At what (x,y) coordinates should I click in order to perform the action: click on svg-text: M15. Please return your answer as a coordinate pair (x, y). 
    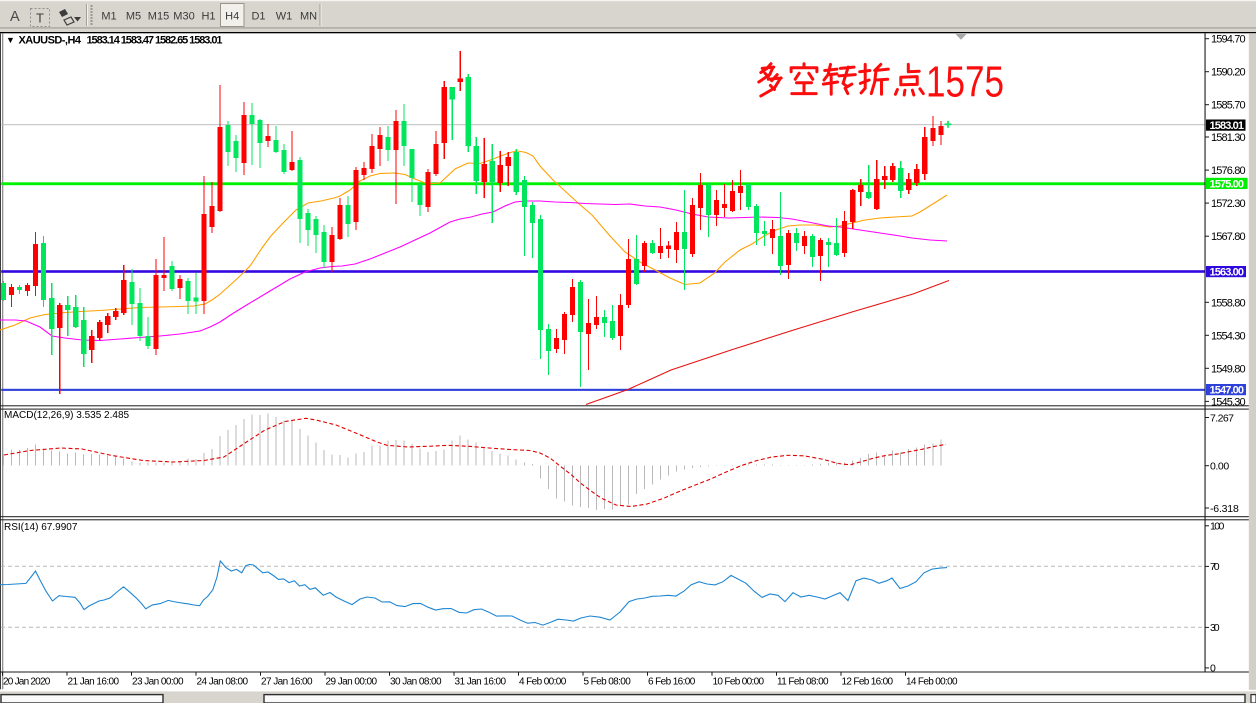
    Looking at the image, I should click on (158, 17).